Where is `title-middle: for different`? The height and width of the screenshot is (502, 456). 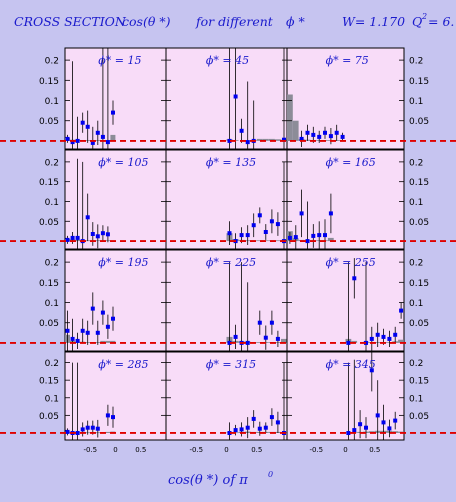
title-middle: for different is located at coordinates (234, 21).